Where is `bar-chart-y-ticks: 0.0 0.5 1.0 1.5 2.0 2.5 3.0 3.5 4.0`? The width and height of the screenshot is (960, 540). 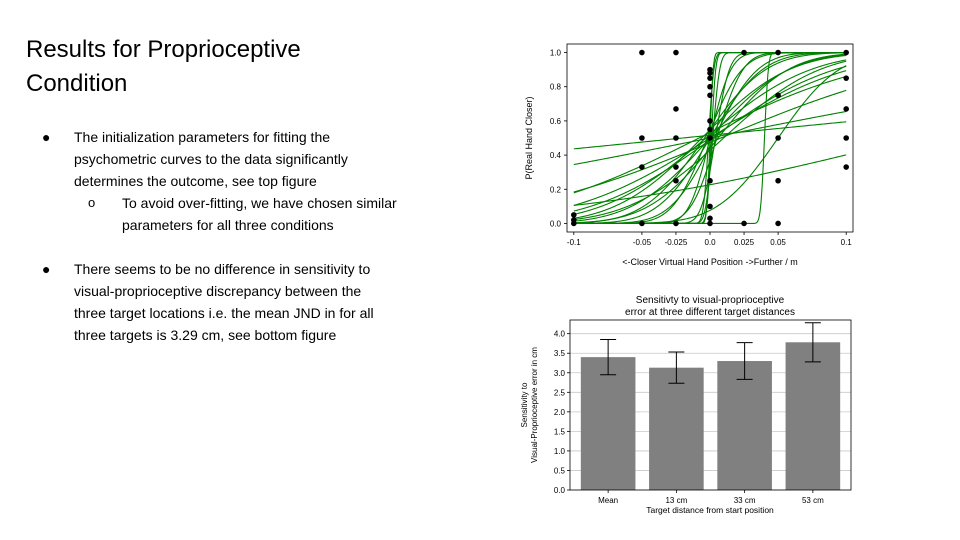 bar-chart-y-ticks: 0.0 0.5 1.0 1.5 2.0 2.5 3.0 3.5 4.0 is located at coordinates (562, 412).